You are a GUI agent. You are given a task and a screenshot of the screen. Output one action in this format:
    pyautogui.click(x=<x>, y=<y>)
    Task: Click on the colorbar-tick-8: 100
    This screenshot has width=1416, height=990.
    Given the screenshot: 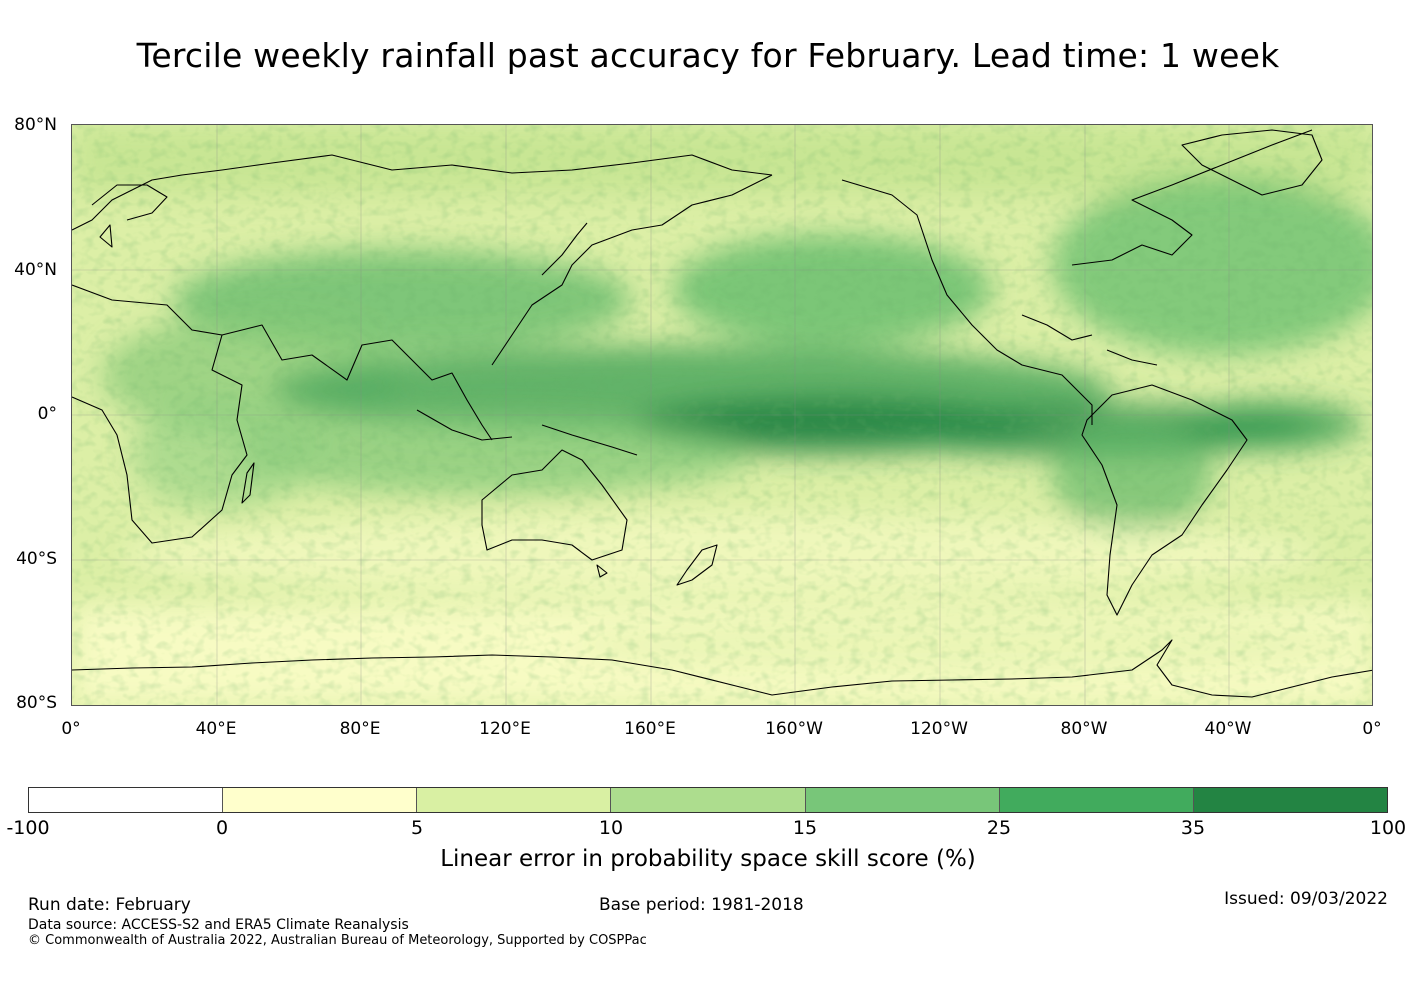 What is the action you would take?
    pyautogui.click(x=1388, y=828)
    